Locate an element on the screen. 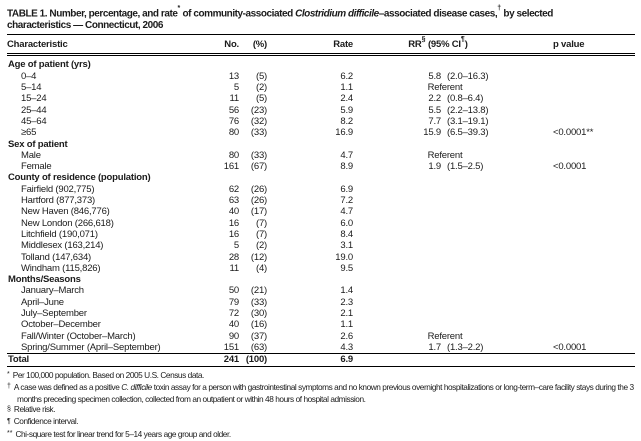 The height and width of the screenshot is (441, 641). cell-characteristic: April–June is located at coordinates (42, 302).